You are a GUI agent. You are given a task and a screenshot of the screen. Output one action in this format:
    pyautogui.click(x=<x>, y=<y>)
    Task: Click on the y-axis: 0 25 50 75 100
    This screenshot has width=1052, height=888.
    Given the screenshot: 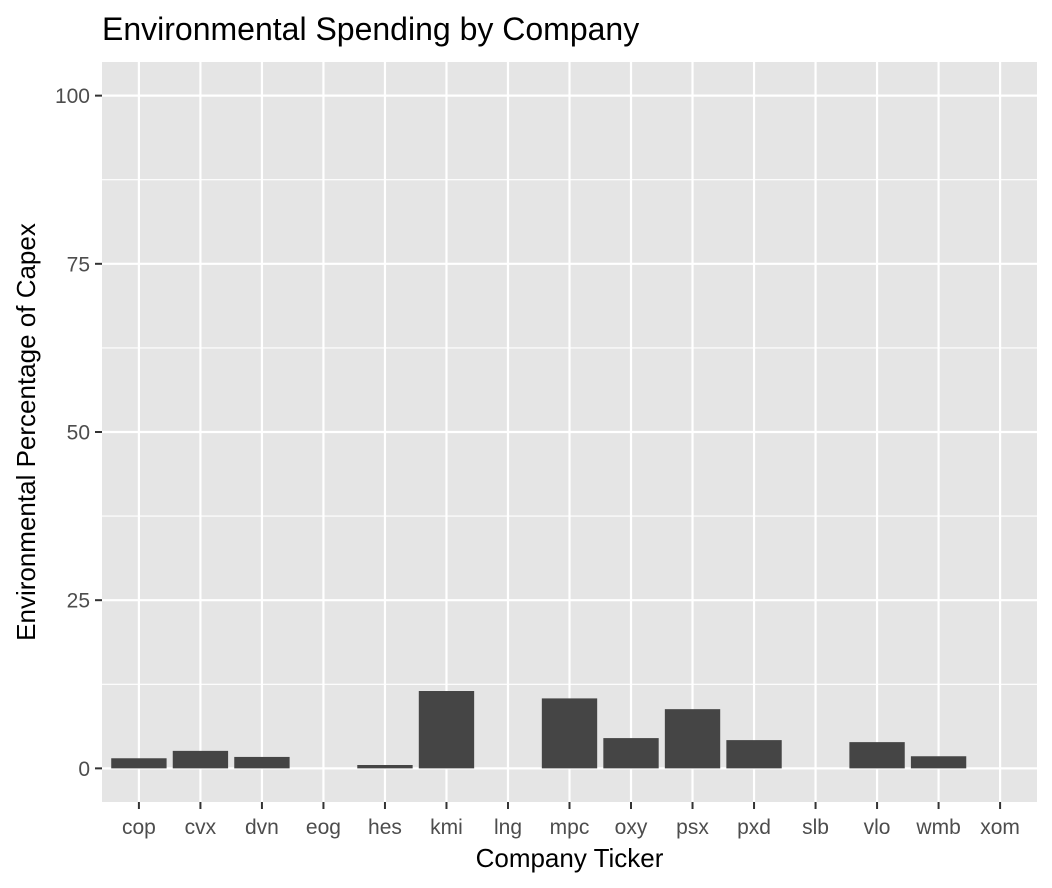 What is the action you would take?
    pyautogui.click(x=78, y=433)
    